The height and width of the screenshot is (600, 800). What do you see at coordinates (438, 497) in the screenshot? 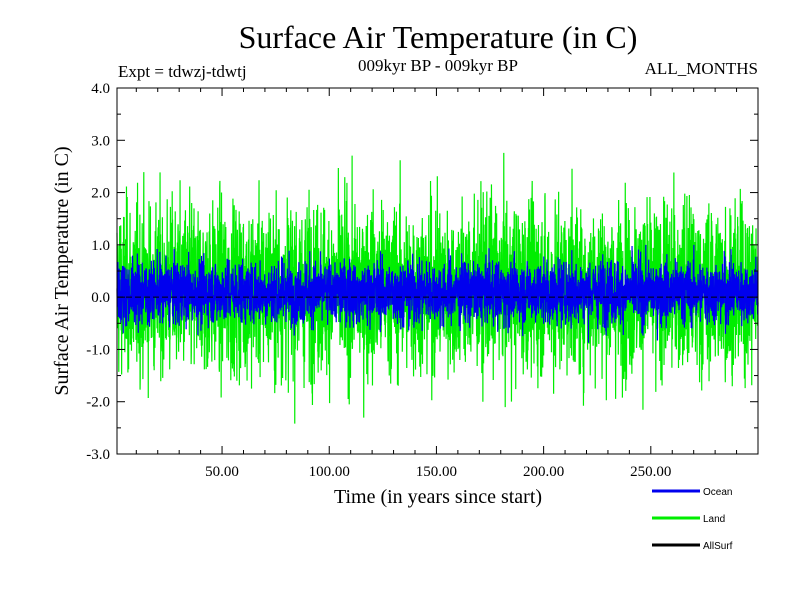
I see `x-axis-label: Time (in years since start)` at bounding box center [438, 497].